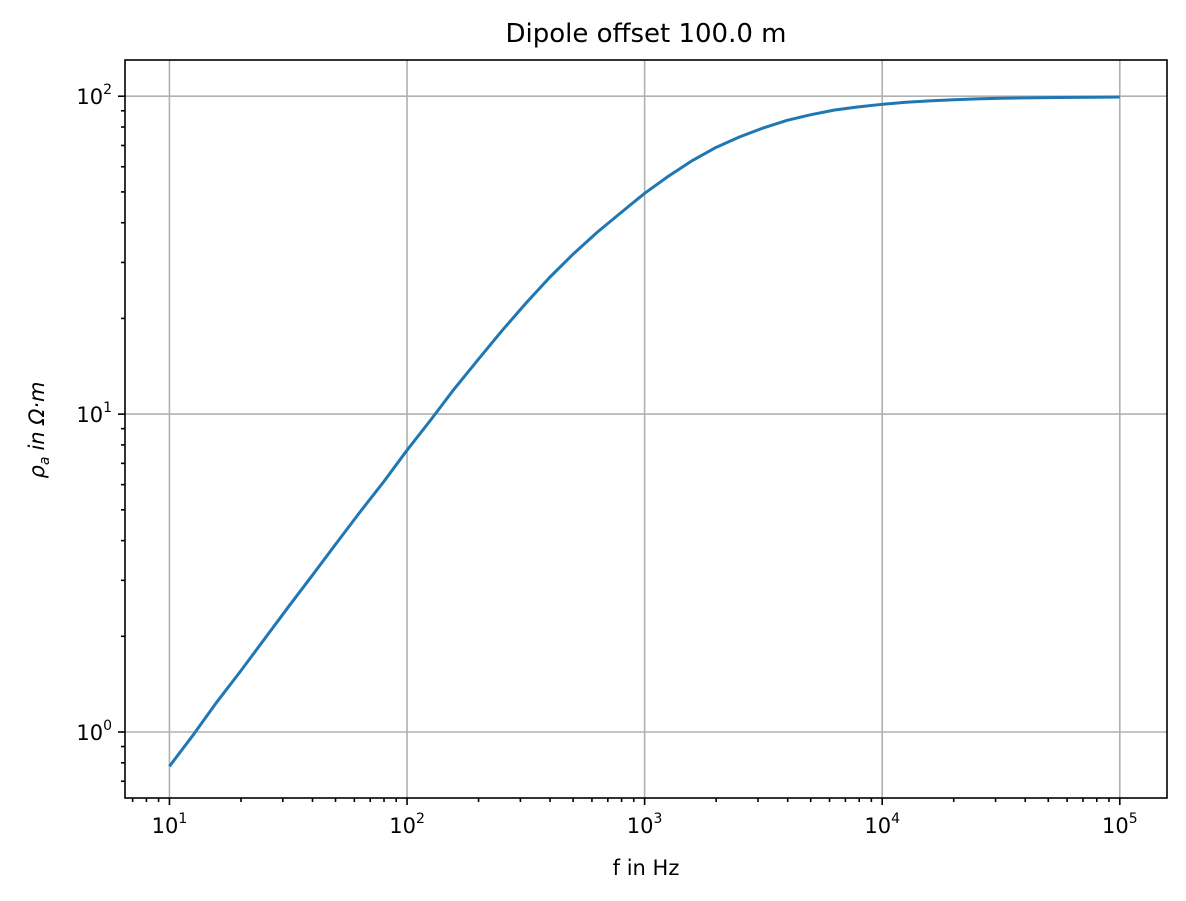 The image size is (1186, 901). I want to click on x-tick-labels: 10¹ 10² 10³ 10⁴ 10⁵, so click(645, 824).